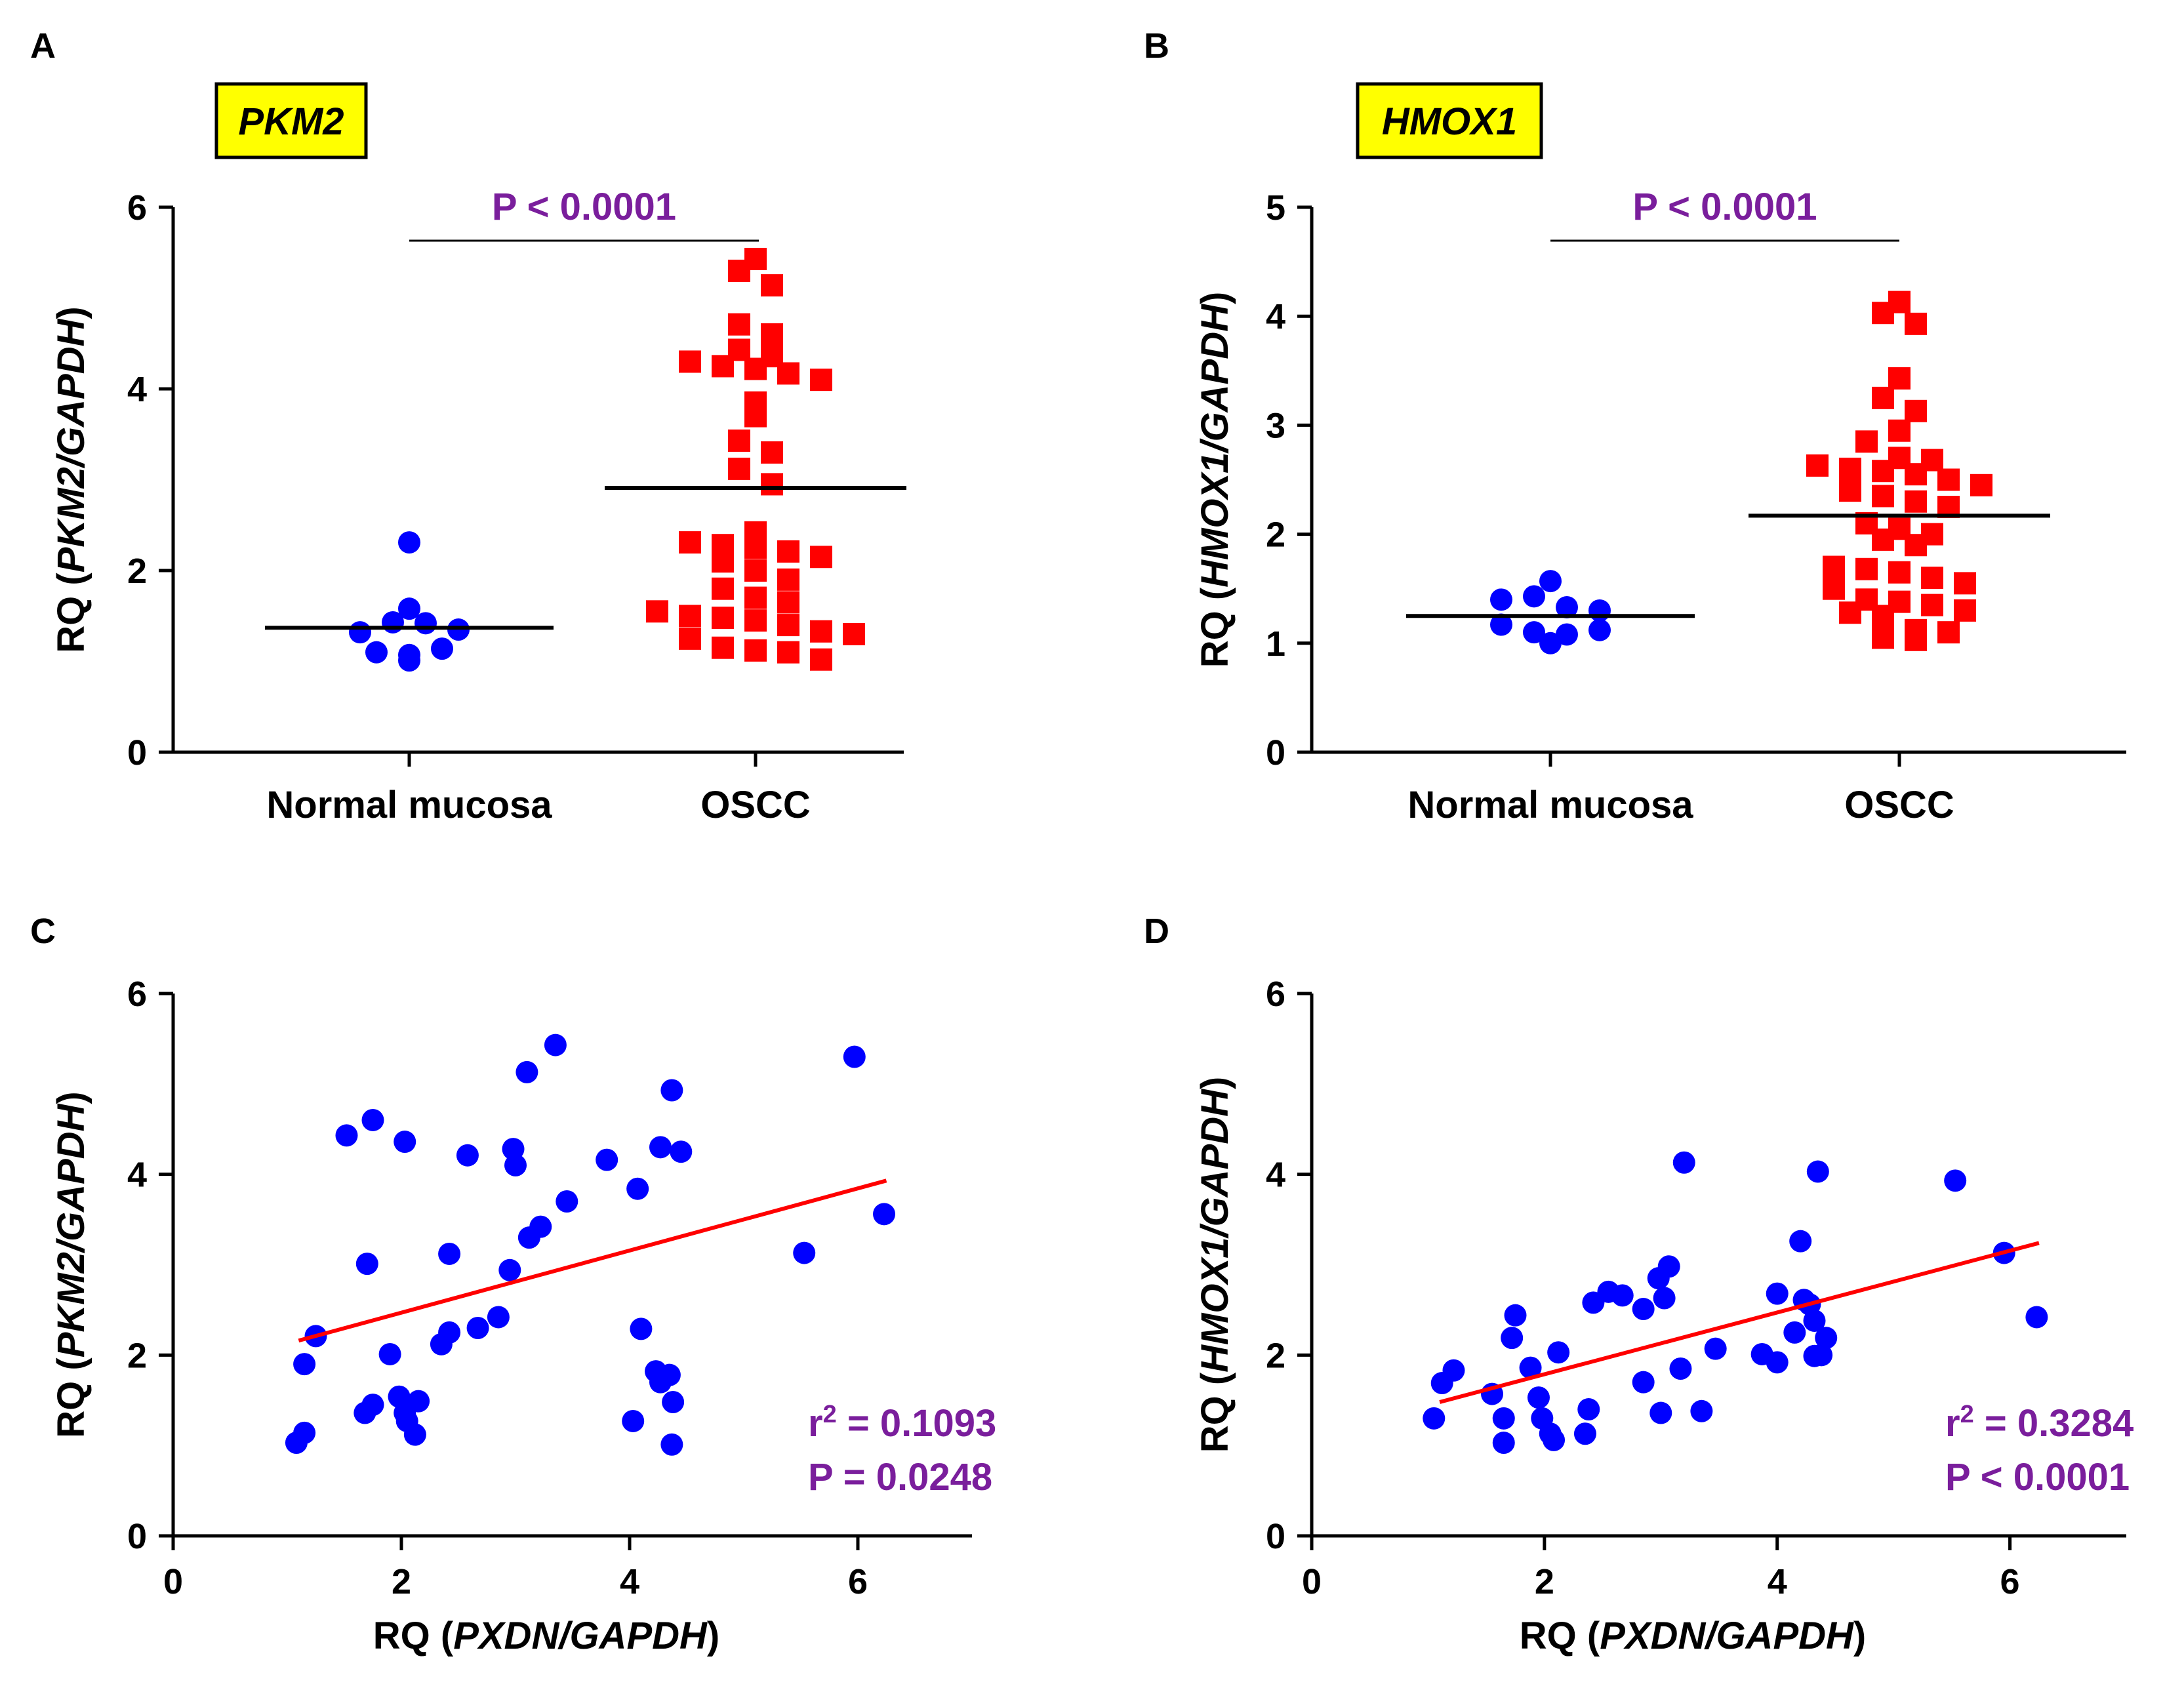 This screenshot has width=2184, height=1688. What do you see at coordinates (1215, 1265) in the screenshot?
I see `panel-d-y-axis-title: RQ (HMOX1/GAPDH)` at bounding box center [1215, 1265].